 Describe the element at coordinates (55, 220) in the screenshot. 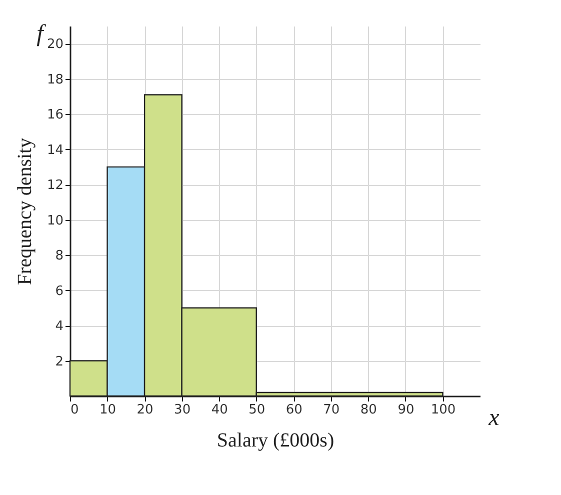

I see `y-tick-label: 10` at that location.